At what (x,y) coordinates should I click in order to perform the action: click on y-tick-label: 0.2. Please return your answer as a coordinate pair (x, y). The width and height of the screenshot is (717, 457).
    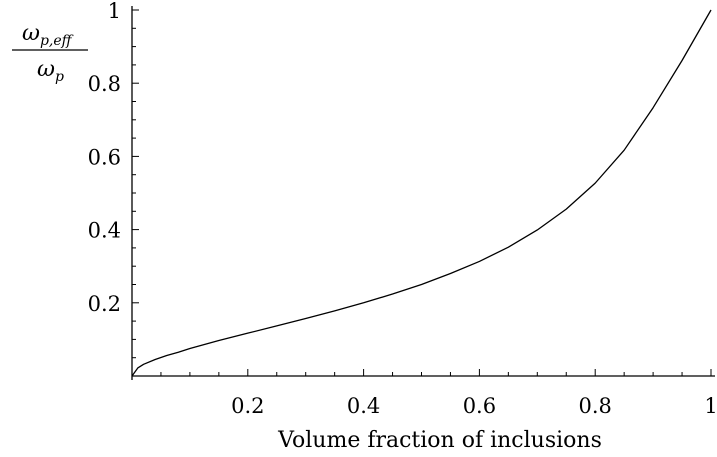
    Looking at the image, I should click on (104, 304).